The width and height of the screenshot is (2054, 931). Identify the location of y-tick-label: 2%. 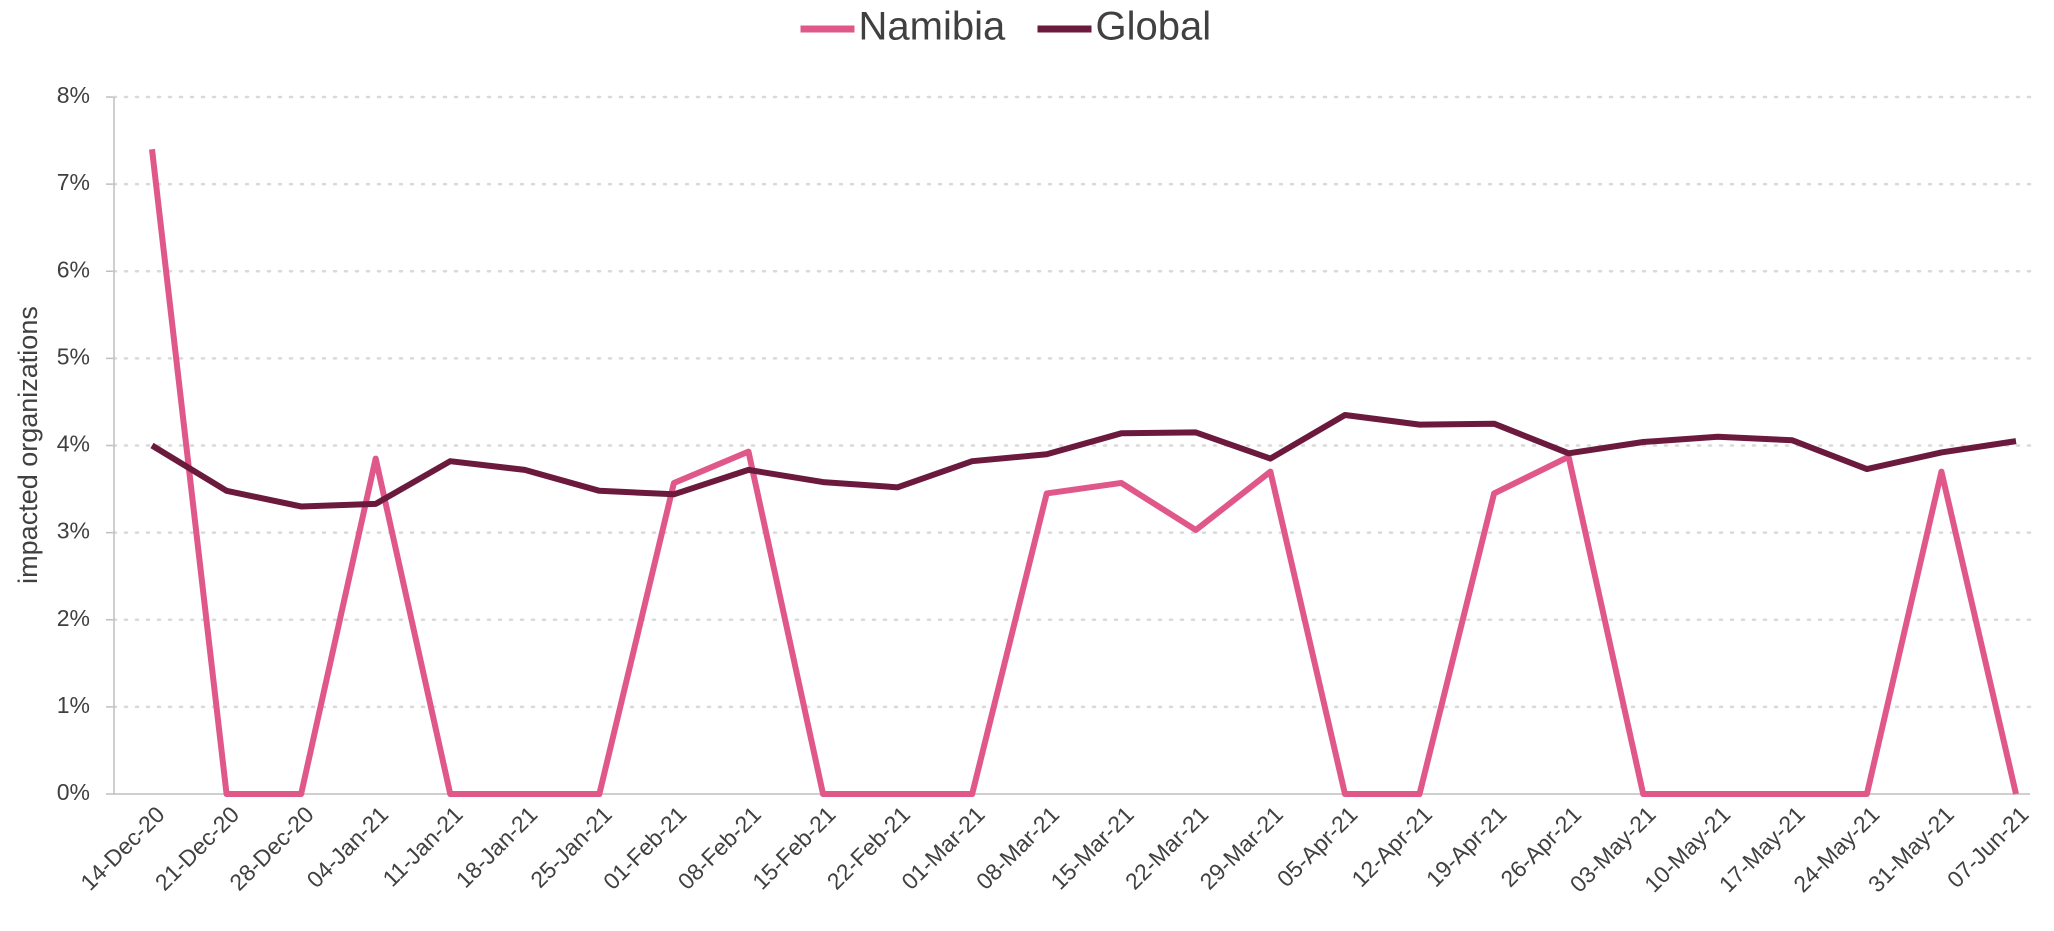
(73, 618).